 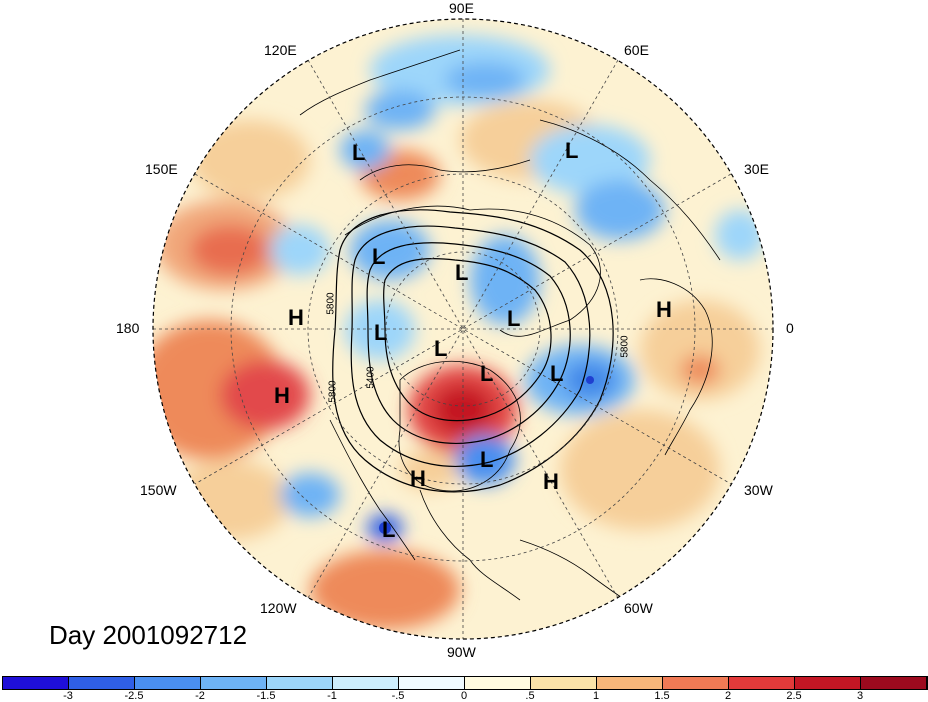 What do you see at coordinates (278, 608) in the screenshot?
I see `lon-label-120w: 120W` at bounding box center [278, 608].